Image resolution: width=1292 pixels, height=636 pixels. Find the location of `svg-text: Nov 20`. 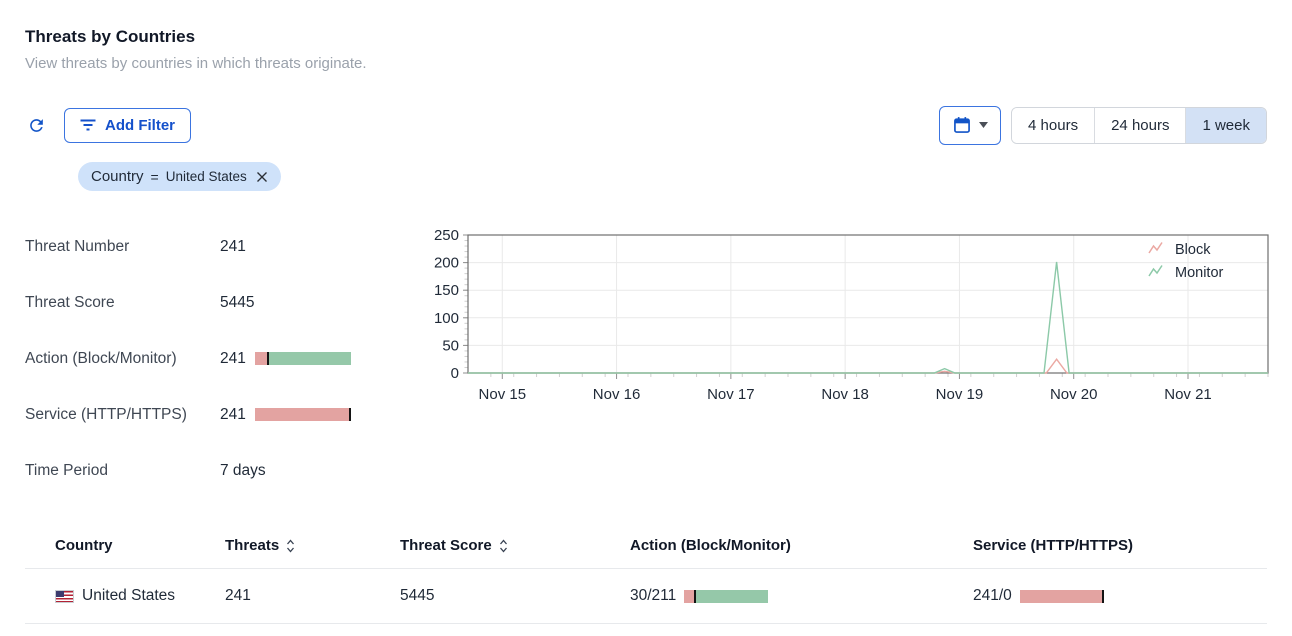

svg-text: Nov 20 is located at coordinates (1074, 394).